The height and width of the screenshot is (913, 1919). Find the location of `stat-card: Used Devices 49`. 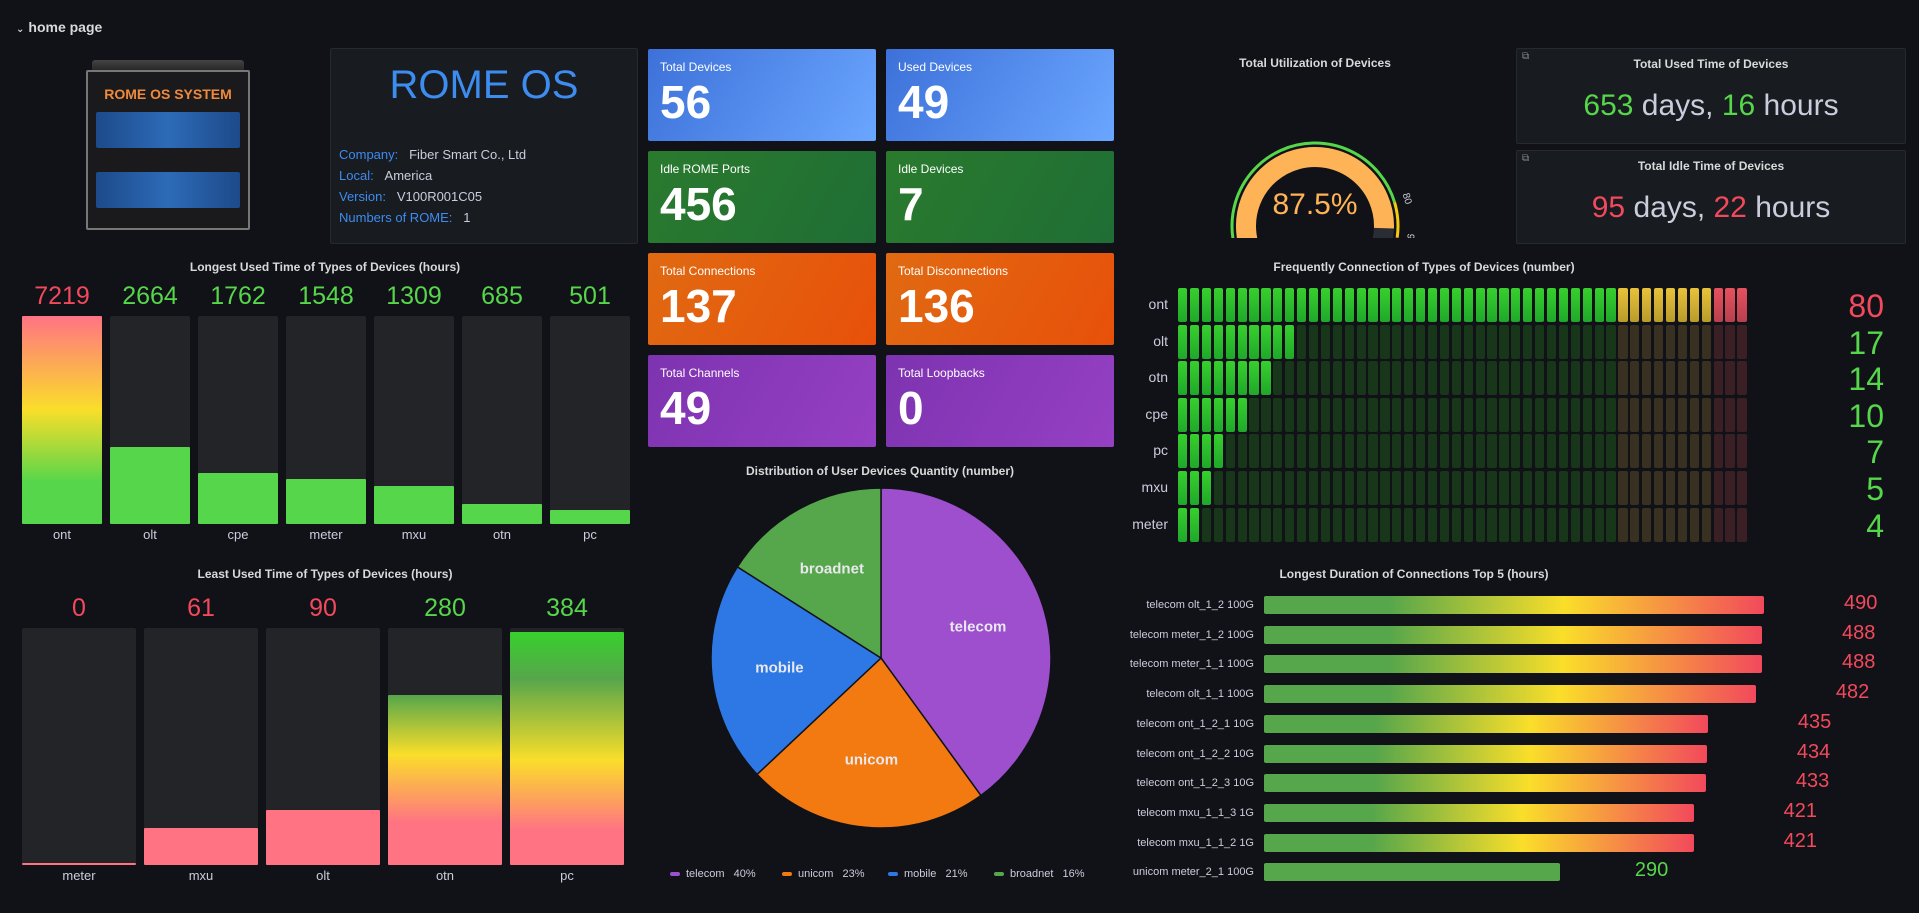

stat-card: Used Devices 49 is located at coordinates (1000, 95).